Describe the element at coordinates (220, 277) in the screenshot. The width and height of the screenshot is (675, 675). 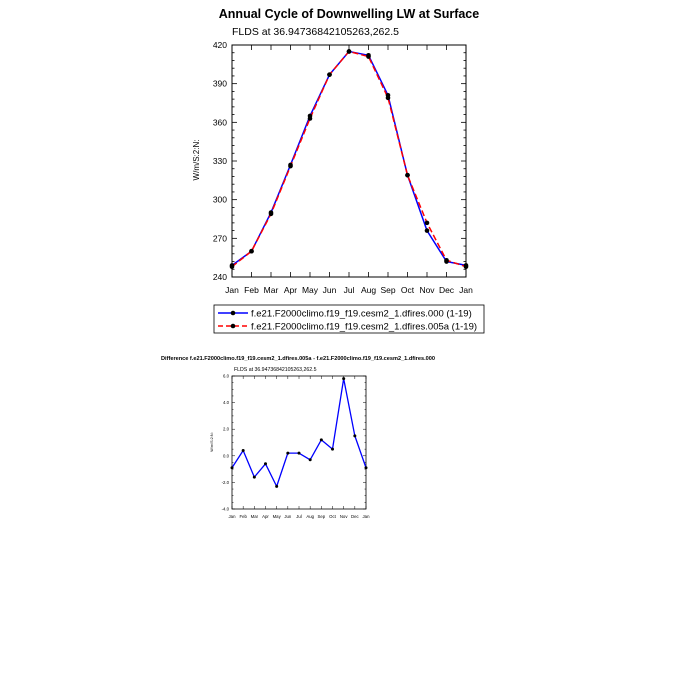
I see `main-ytick-label: 240` at that location.